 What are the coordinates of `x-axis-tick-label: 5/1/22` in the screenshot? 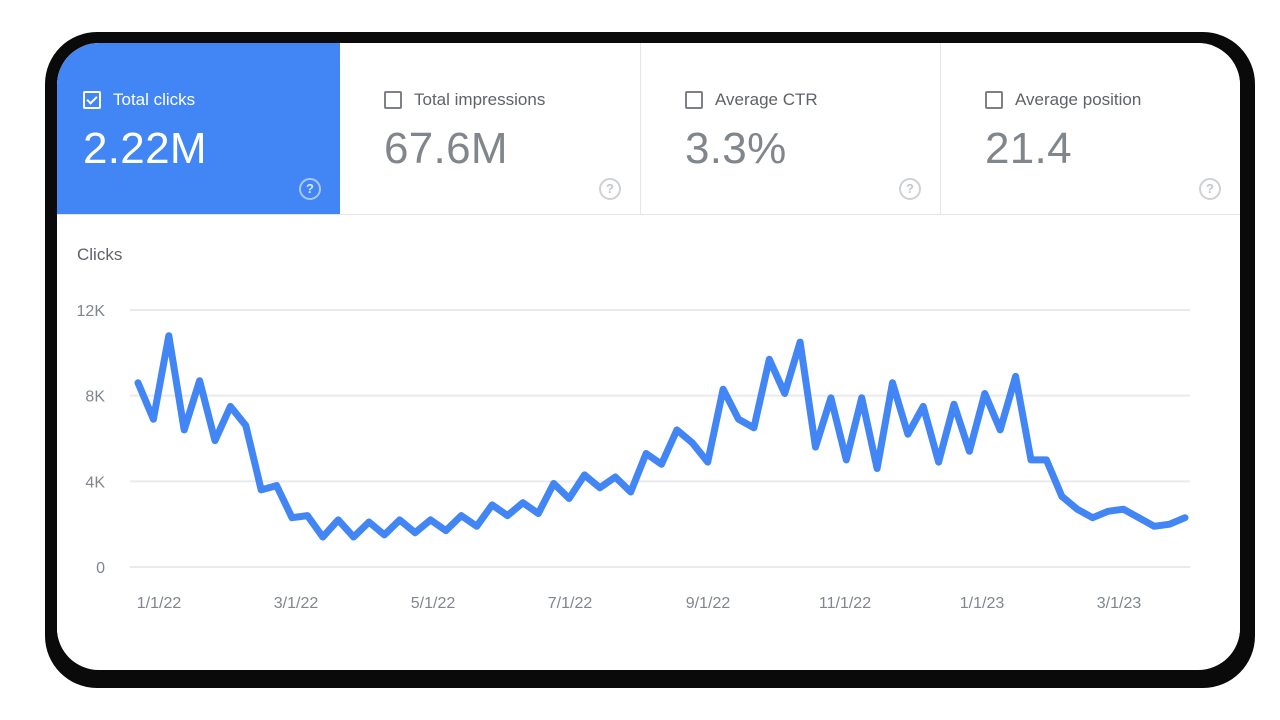 It's located at (433, 603).